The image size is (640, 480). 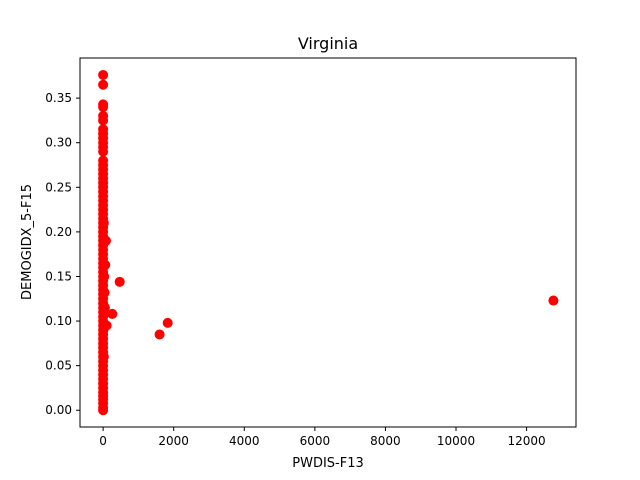 What do you see at coordinates (527, 441) in the screenshot?
I see `x-tick-label: 12000` at bounding box center [527, 441].